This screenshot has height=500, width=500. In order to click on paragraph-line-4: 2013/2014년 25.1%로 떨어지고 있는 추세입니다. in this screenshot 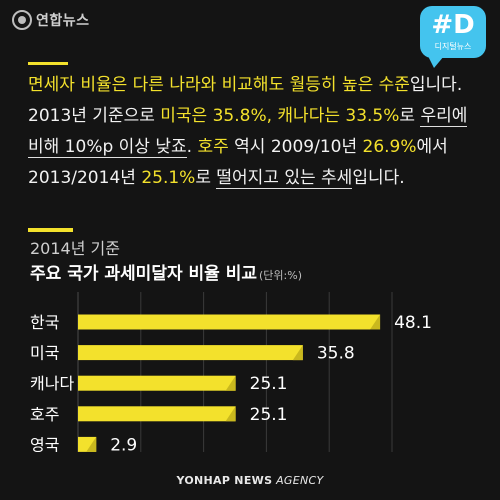, I will do `click(258, 178)`.